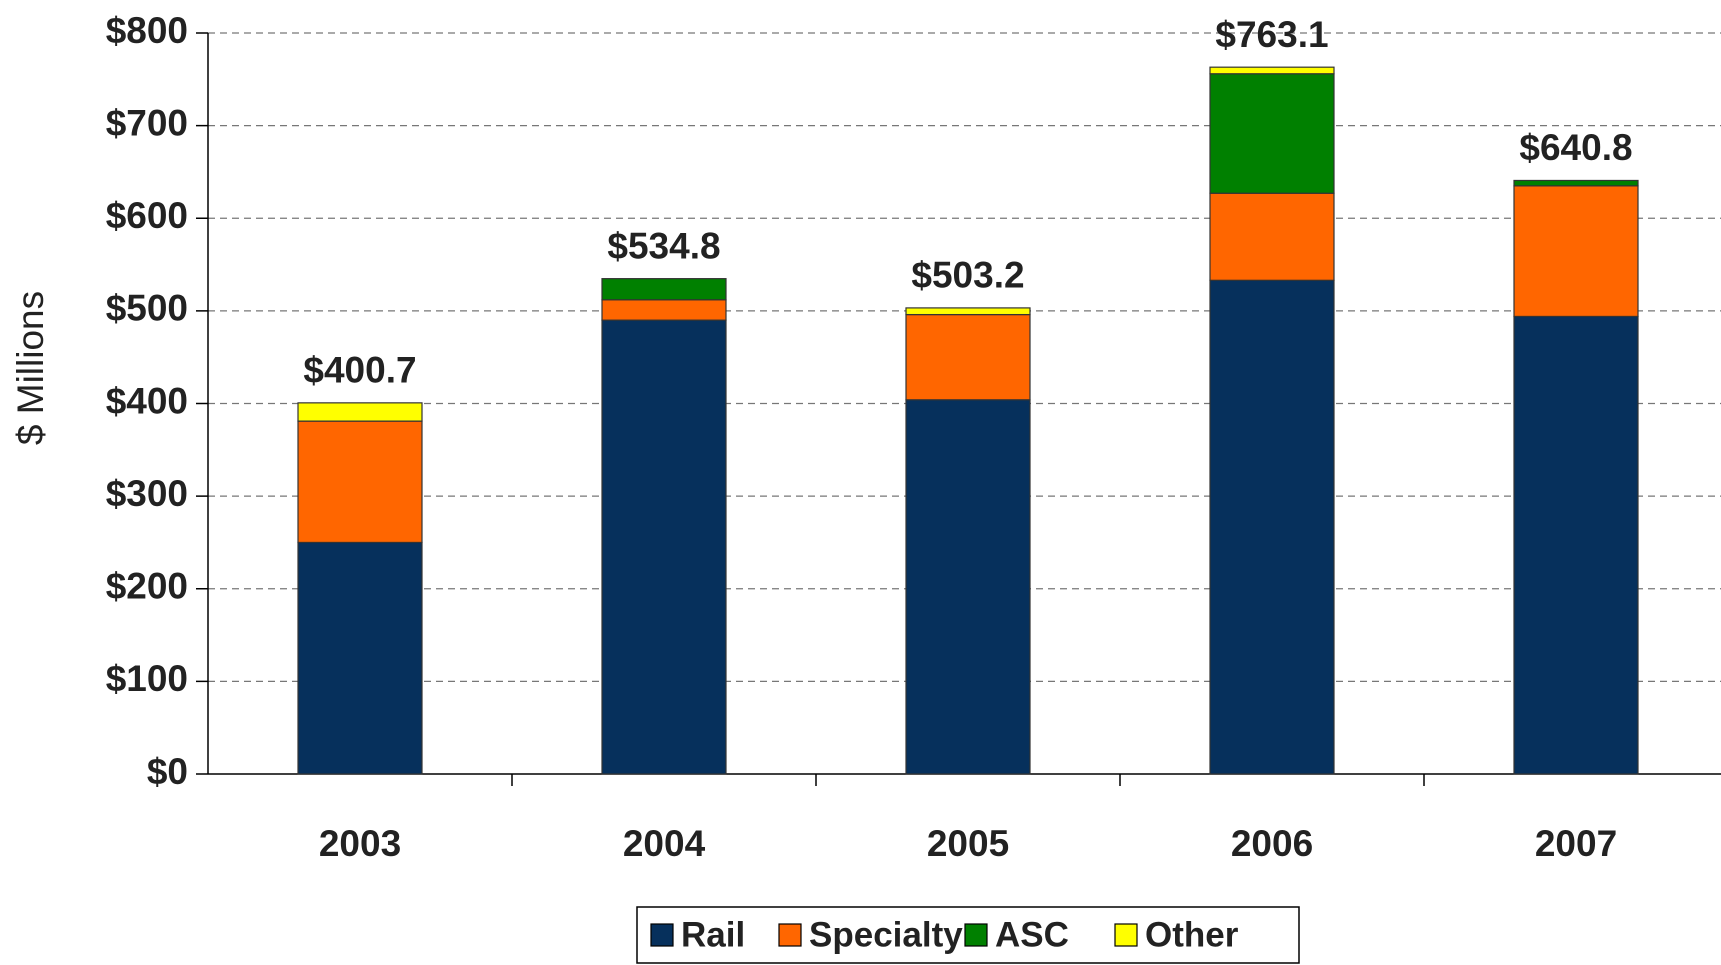 This screenshot has height=965, width=1721. Describe the element at coordinates (1271, 34) in the screenshot. I see `total-label: $763.1` at that location.